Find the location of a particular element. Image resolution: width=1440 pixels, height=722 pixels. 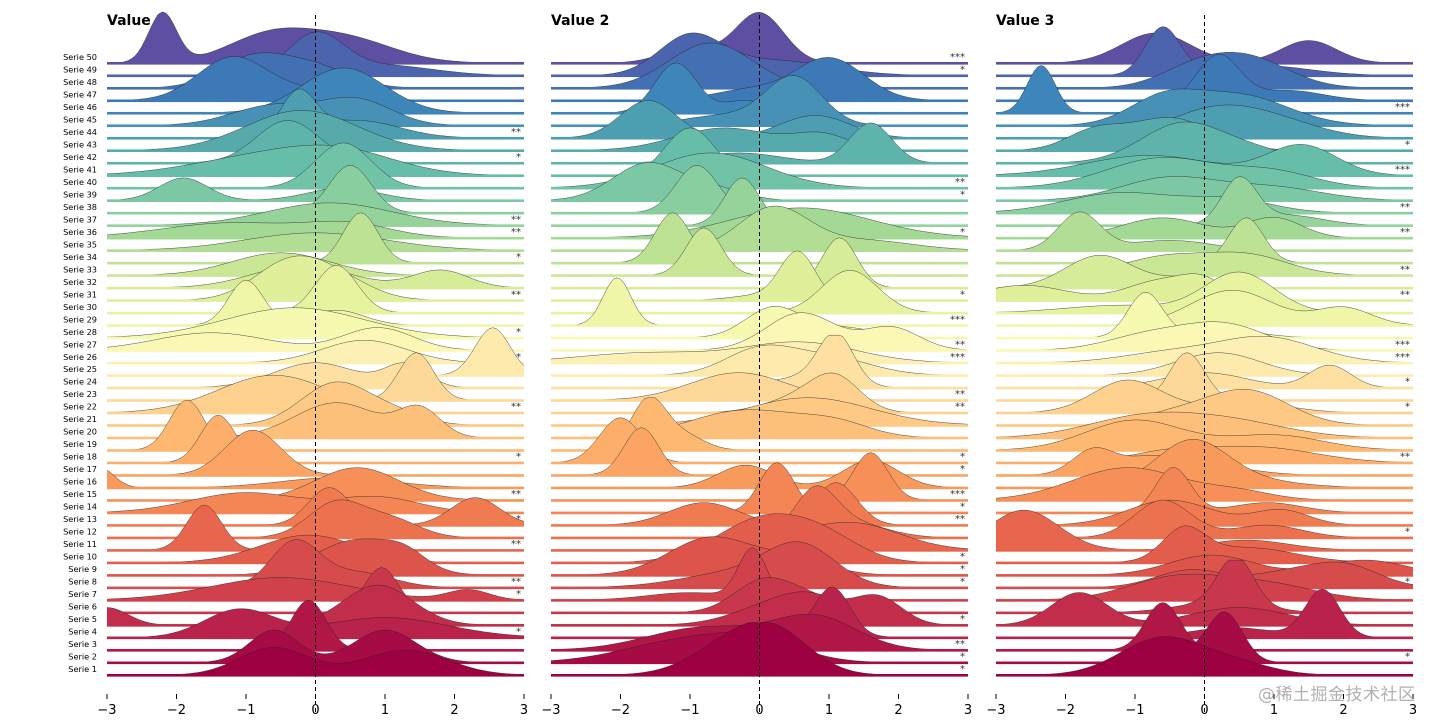

row-label: Serie 2 is located at coordinates (82, 657).